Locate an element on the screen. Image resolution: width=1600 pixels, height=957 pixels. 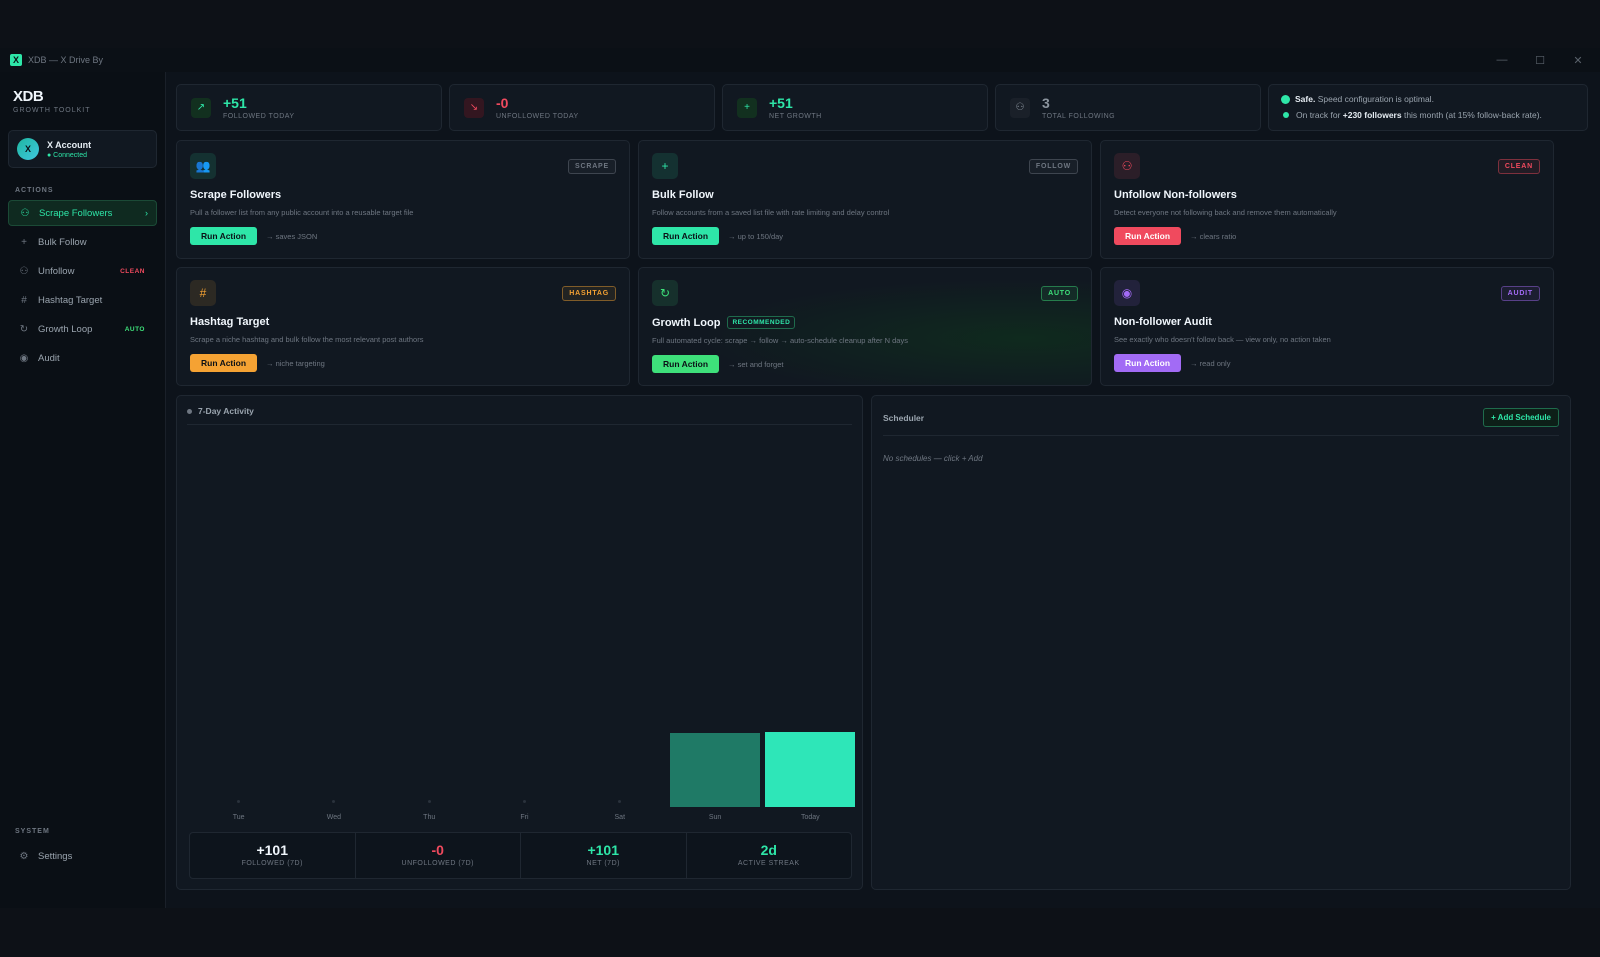
sidebar-item-audit: ◉ Audit is located at coordinates (82, 358).